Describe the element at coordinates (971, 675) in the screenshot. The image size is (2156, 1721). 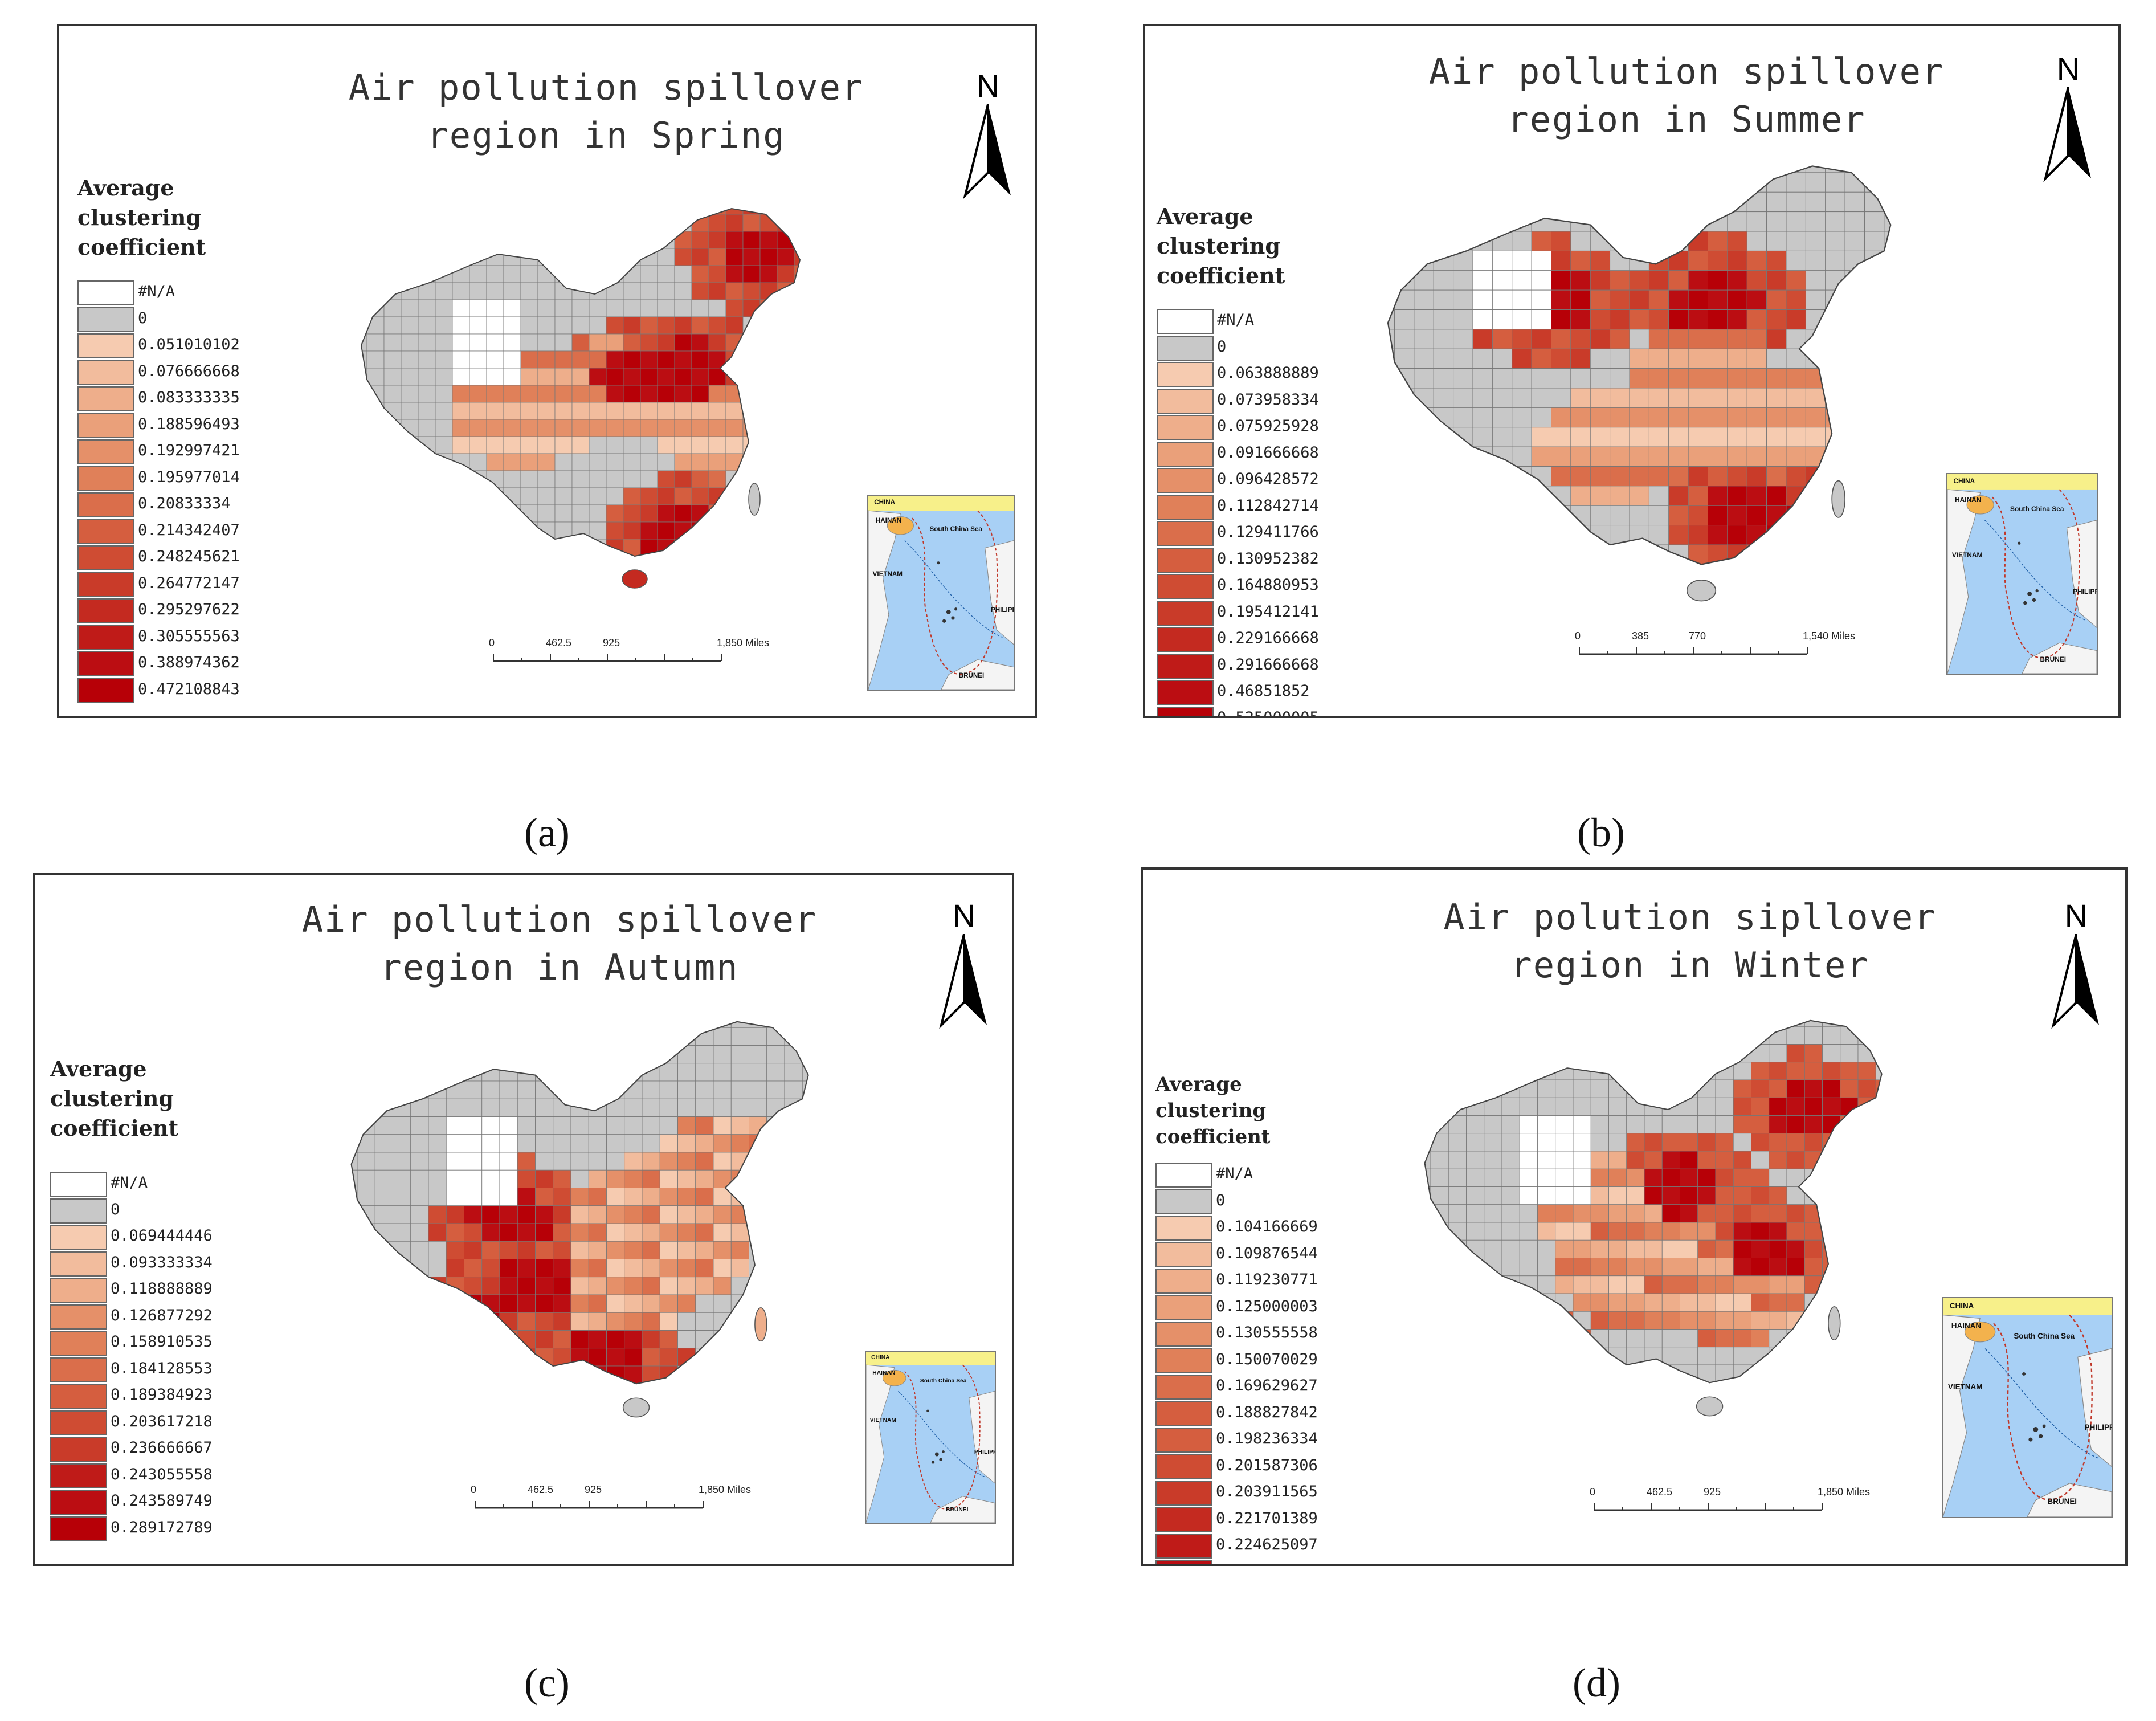
I see `inset-label: BRUNEI` at that location.